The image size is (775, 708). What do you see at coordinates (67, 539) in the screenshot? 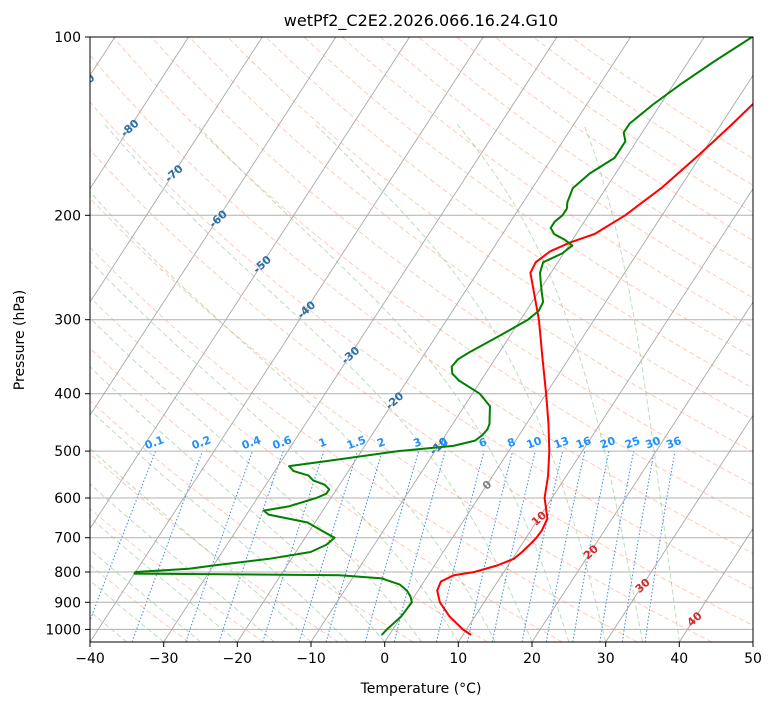
I see `y-tick-label: 700` at bounding box center [67, 539].